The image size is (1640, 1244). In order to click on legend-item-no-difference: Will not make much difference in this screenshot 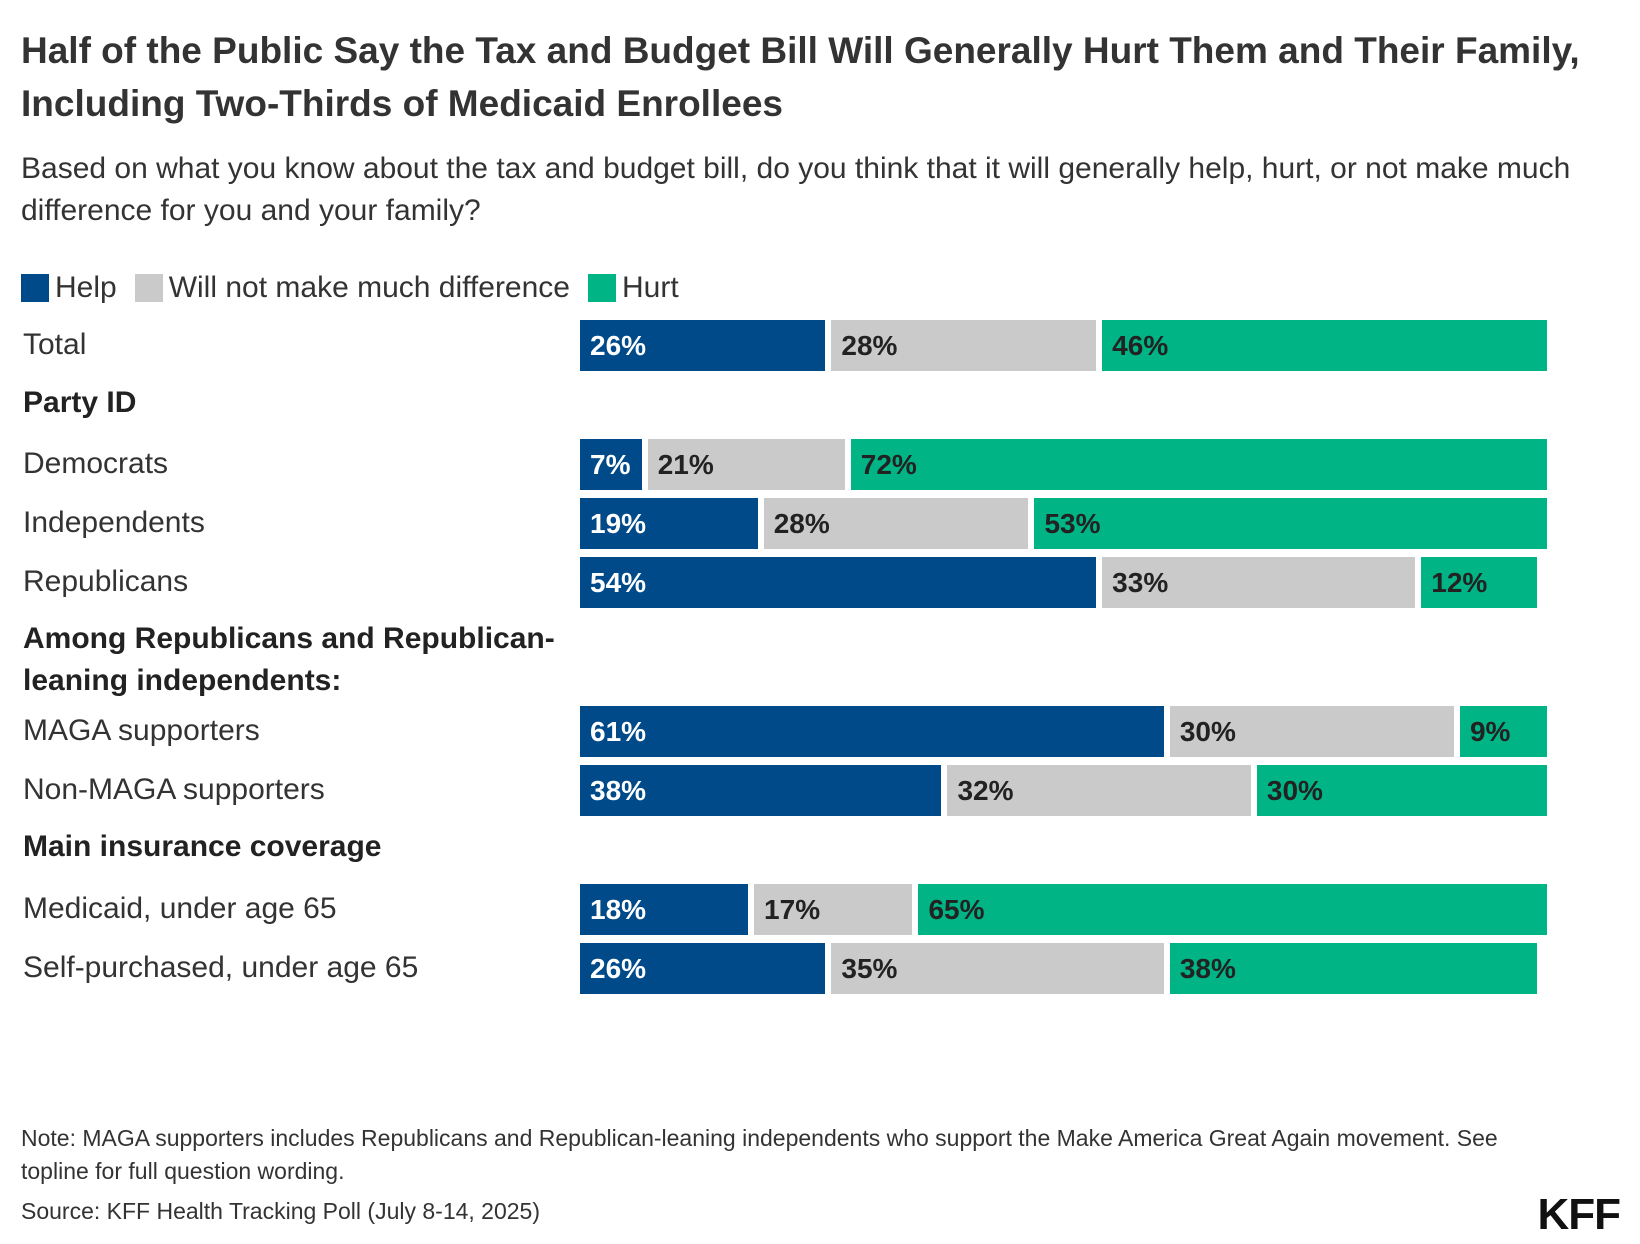, I will do `click(352, 288)`.